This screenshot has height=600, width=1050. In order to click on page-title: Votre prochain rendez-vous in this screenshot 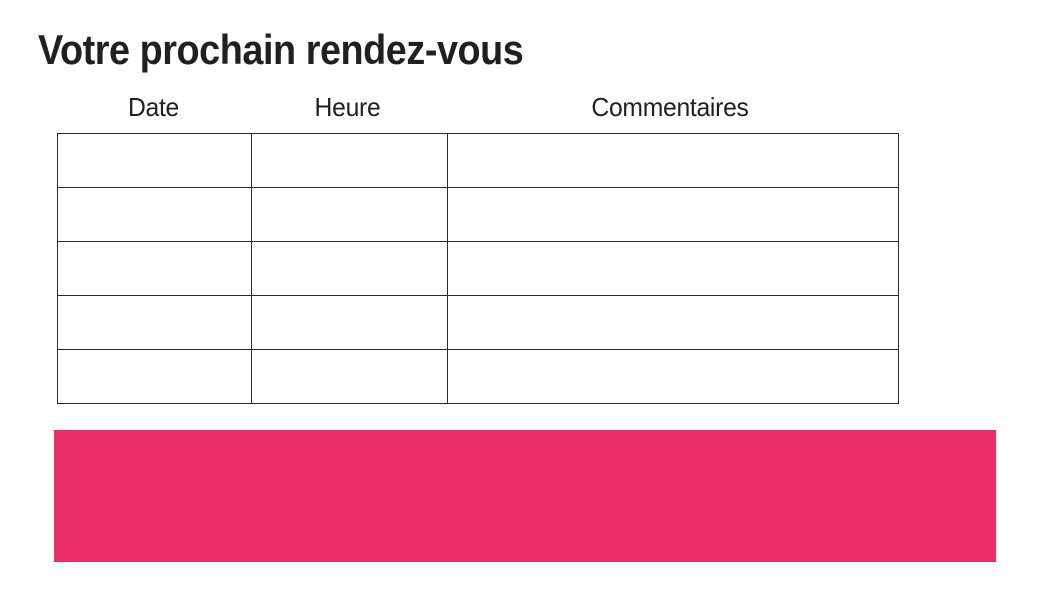, I will do `click(281, 49)`.